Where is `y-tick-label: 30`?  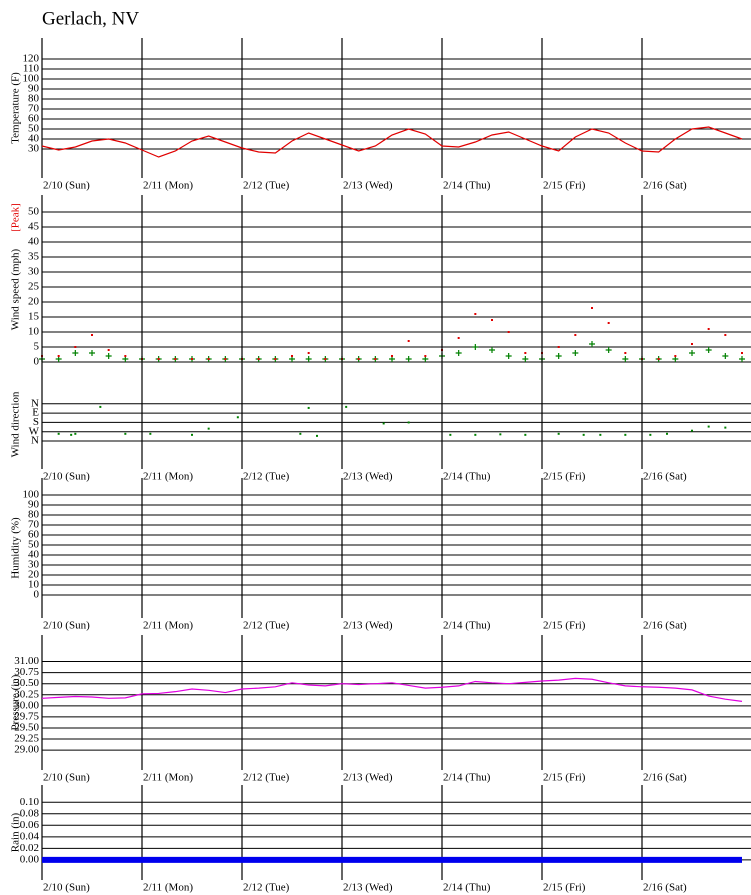
y-tick-label: 30 is located at coordinates (34, 272).